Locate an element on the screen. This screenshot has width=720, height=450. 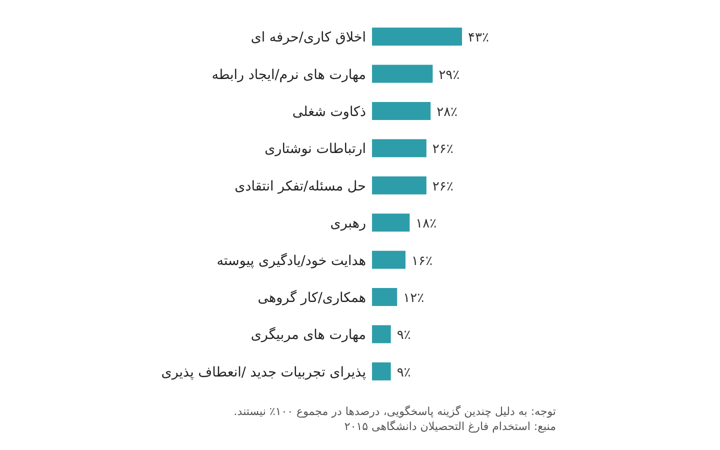
y-tick-label: مهارت های مربیگری is located at coordinates (308, 335).